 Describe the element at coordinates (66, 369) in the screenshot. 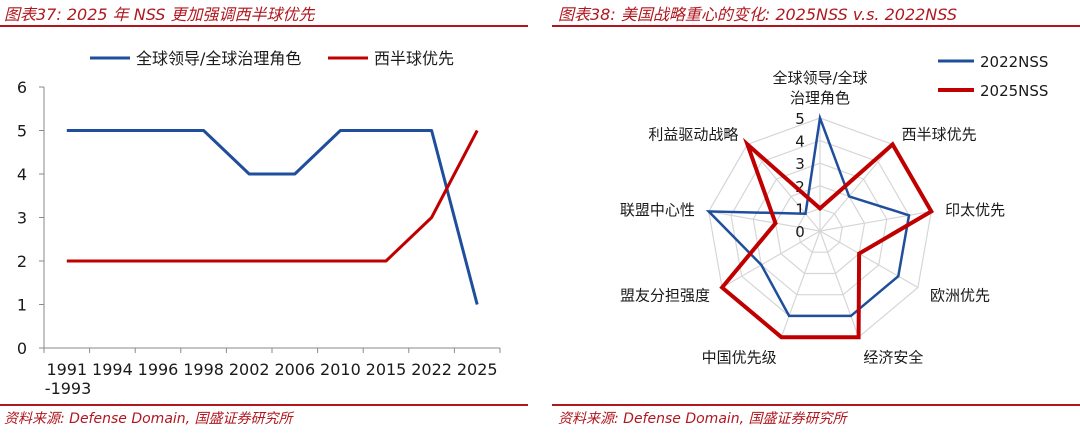

I see `x-tick-label: 1991` at that location.